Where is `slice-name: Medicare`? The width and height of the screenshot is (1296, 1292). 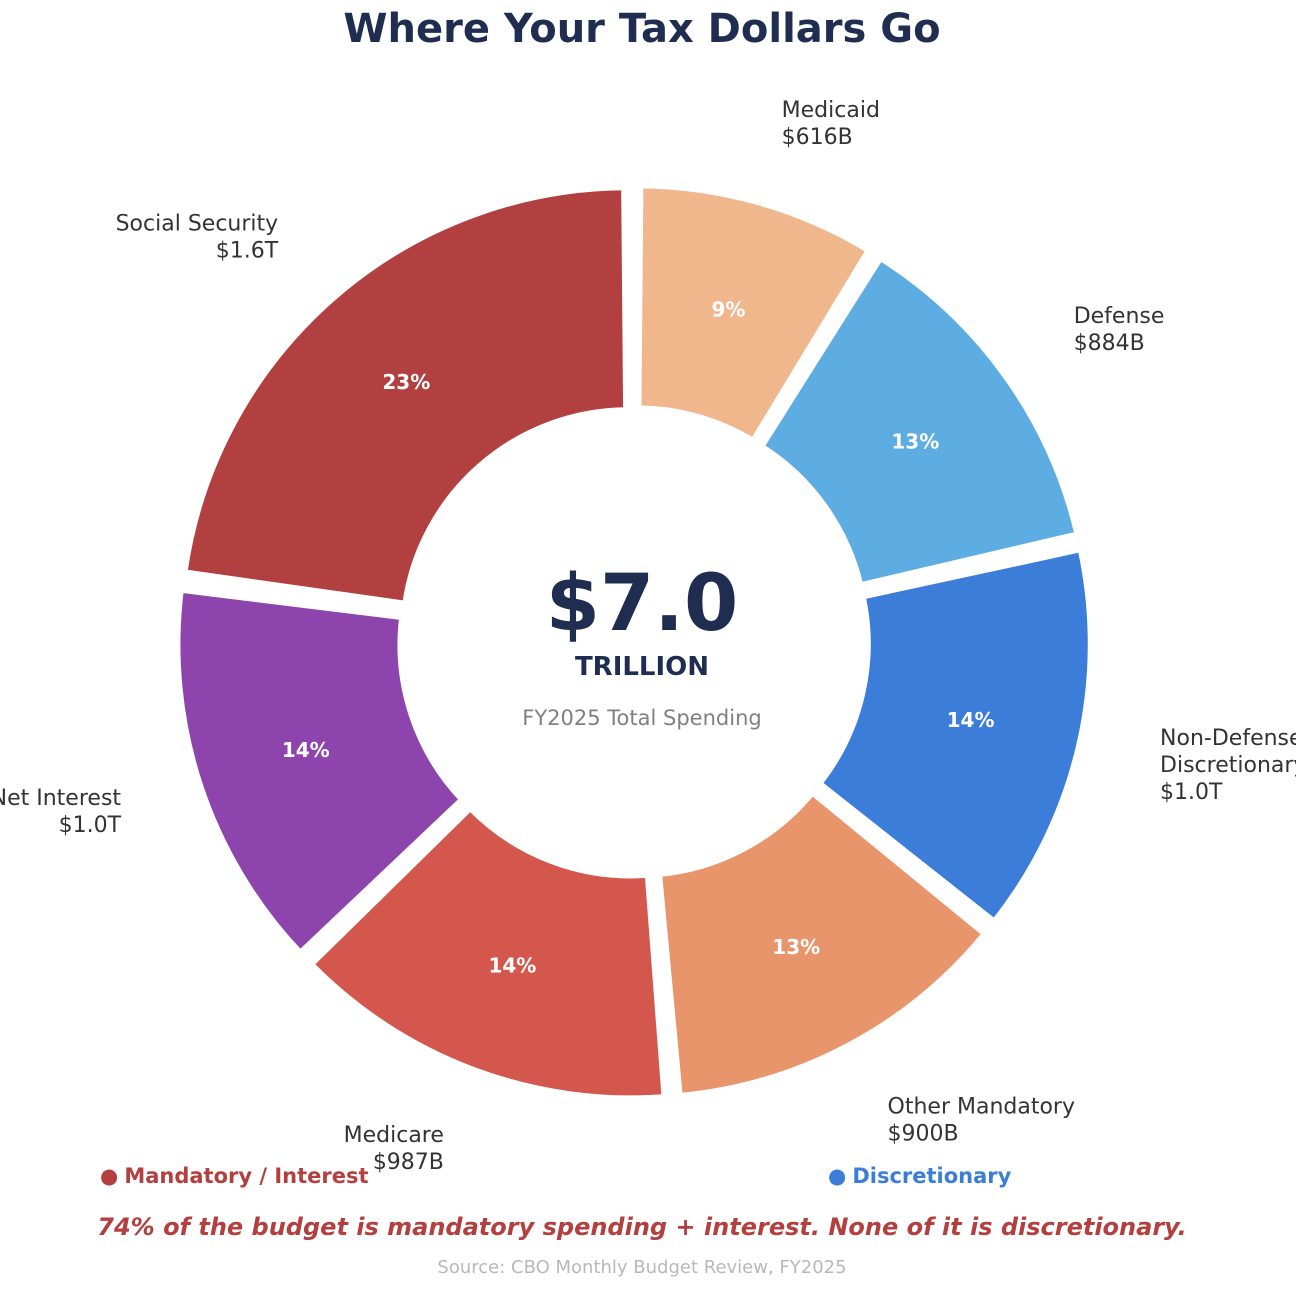 slice-name: Medicare is located at coordinates (394, 1135).